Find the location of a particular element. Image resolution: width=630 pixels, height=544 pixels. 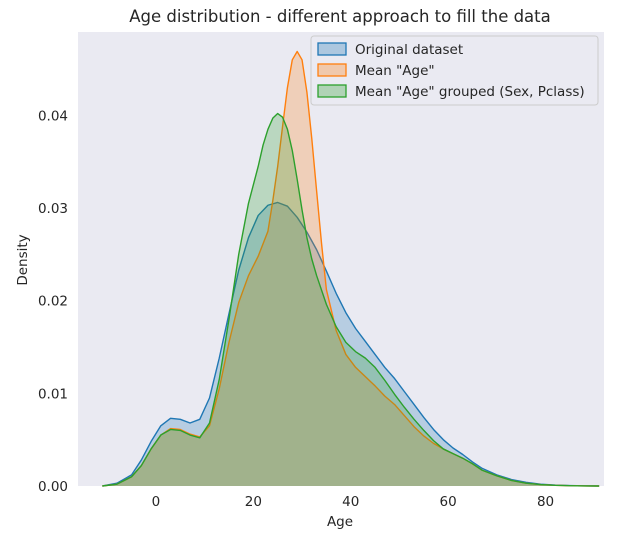

x-tick-label: 80 is located at coordinates (545, 502).